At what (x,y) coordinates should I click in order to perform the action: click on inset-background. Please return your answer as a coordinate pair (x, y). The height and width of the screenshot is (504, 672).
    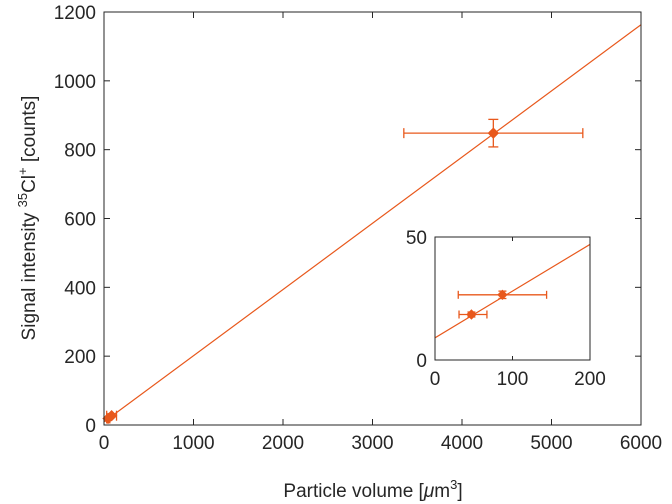
    Looking at the image, I should click on (512, 298).